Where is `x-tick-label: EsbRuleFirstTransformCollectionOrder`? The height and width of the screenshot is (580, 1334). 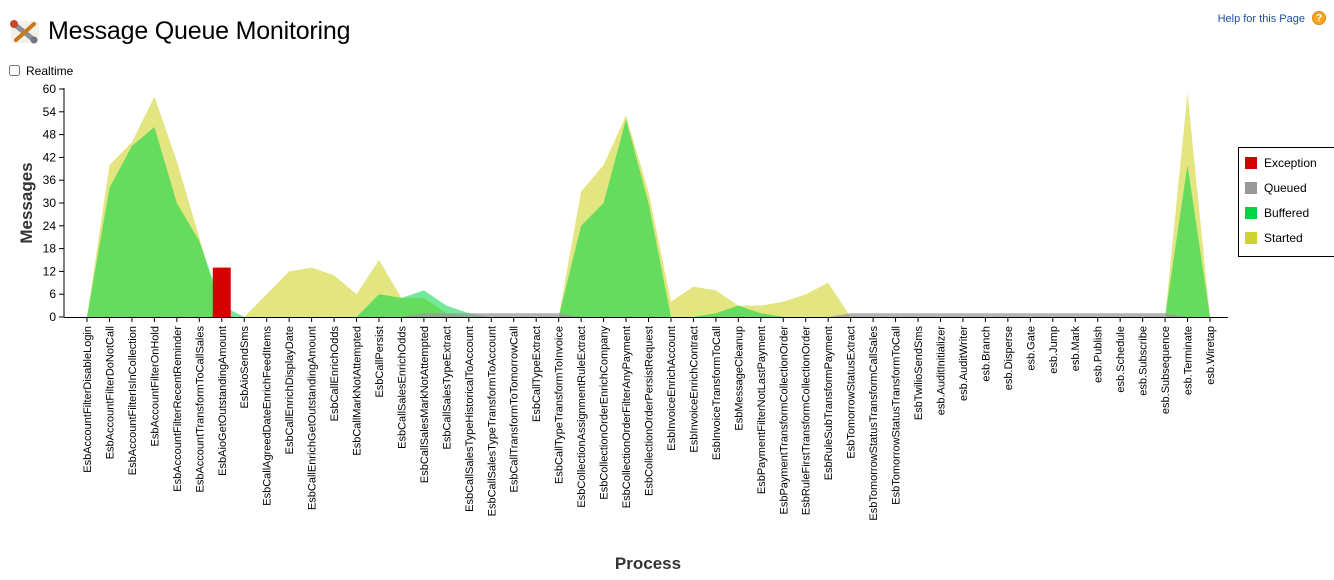
x-tick-label: EsbRuleFirstTransformCollectionOrder is located at coordinates (807, 420).